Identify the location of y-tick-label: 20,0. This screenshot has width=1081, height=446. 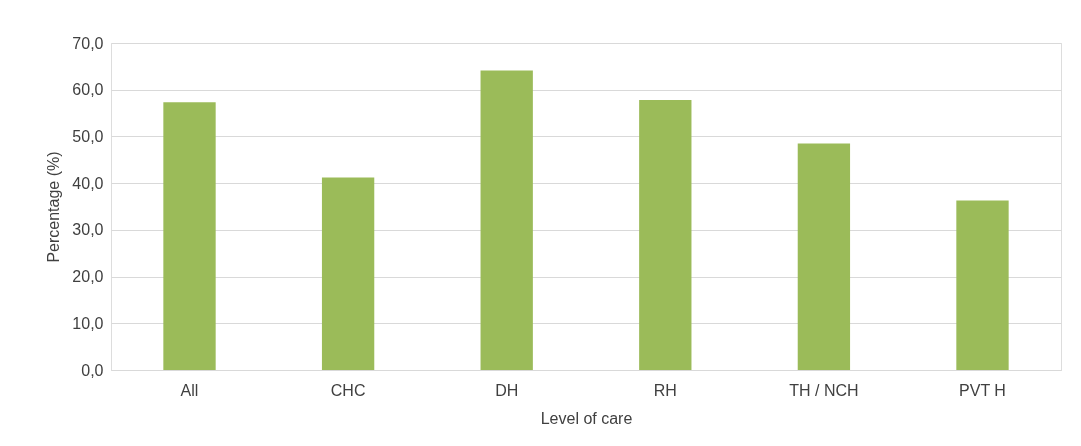
(88, 277).